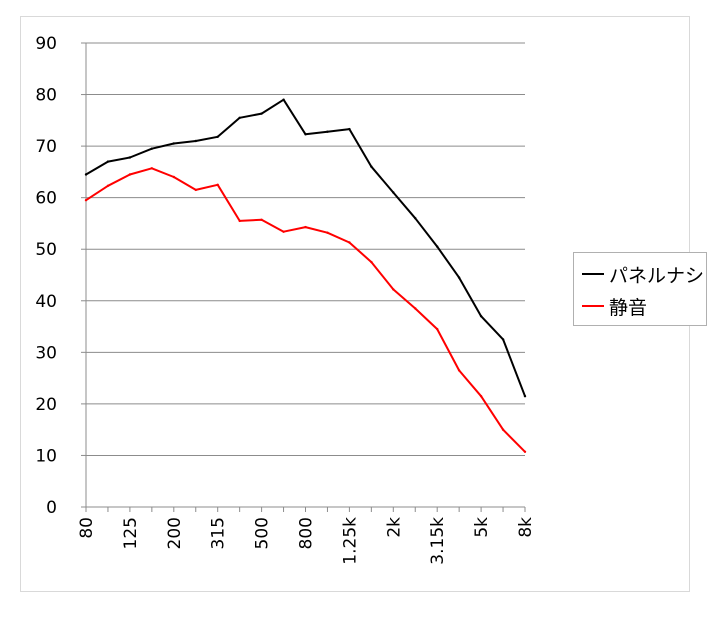  What do you see at coordinates (394, 527) in the screenshot?
I see `x-tick-label-7: 2k` at bounding box center [394, 527].